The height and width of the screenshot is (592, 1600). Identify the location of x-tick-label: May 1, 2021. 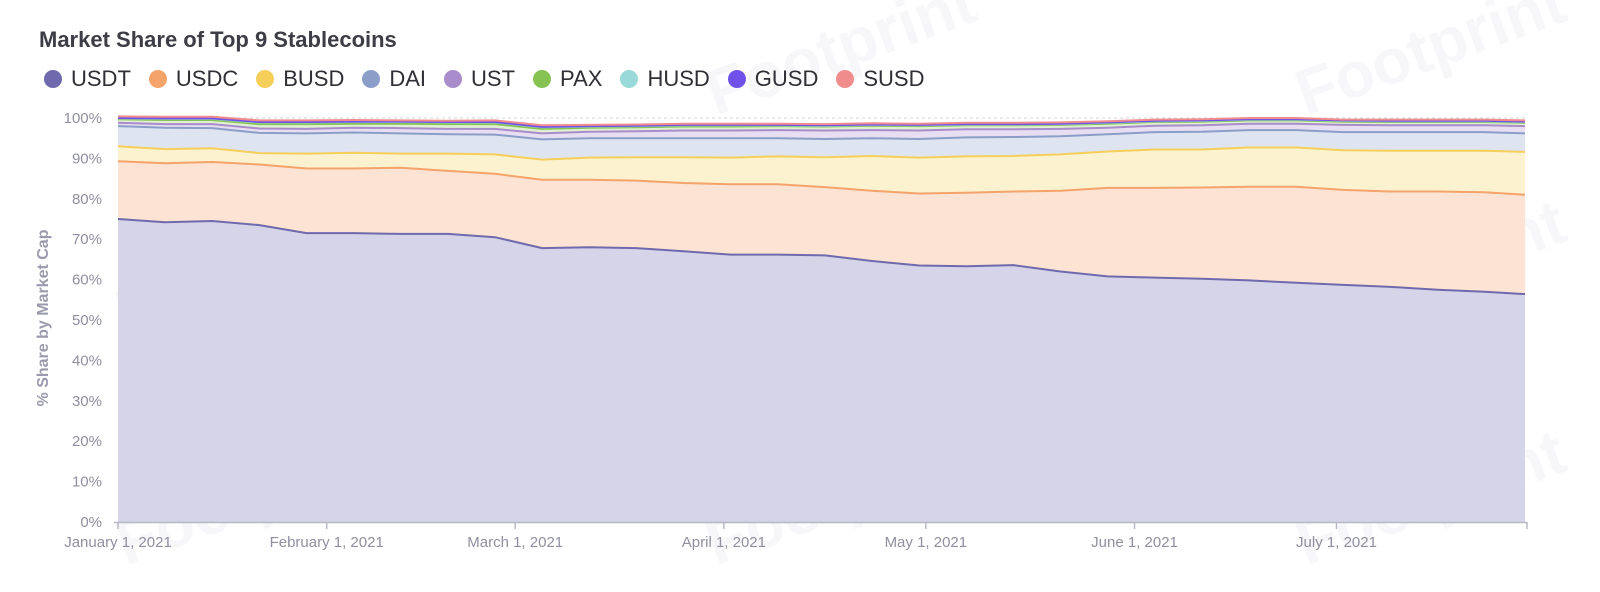
(926, 542).